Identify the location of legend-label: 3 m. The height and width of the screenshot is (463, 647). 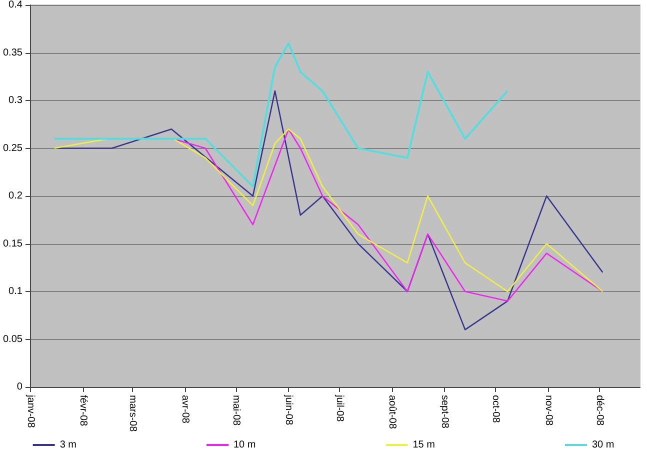
(68, 445).